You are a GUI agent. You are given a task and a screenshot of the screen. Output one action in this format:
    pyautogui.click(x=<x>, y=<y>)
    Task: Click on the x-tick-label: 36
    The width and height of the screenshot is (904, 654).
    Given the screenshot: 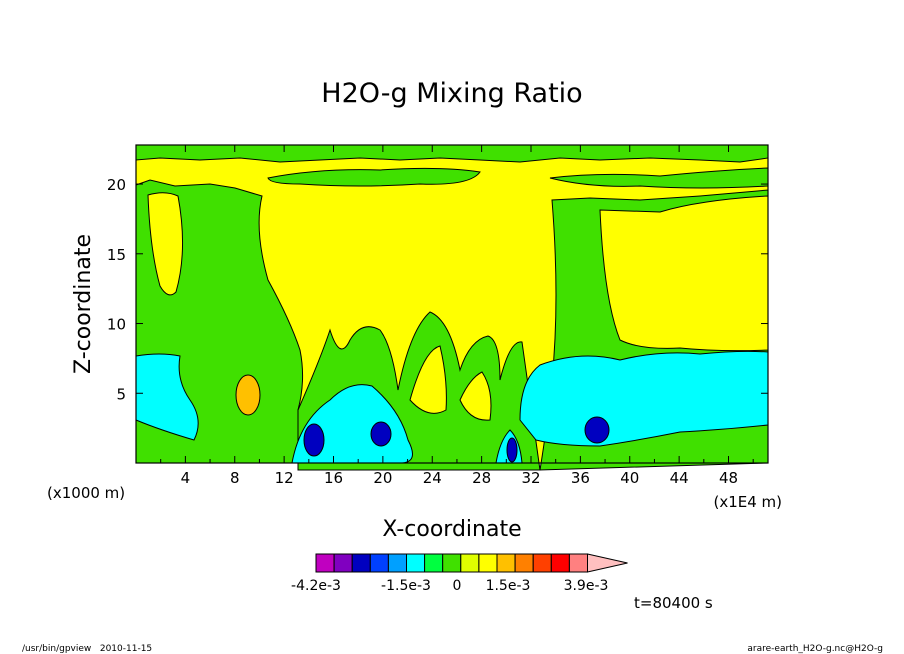 What is the action you would take?
    pyautogui.click(x=580, y=478)
    